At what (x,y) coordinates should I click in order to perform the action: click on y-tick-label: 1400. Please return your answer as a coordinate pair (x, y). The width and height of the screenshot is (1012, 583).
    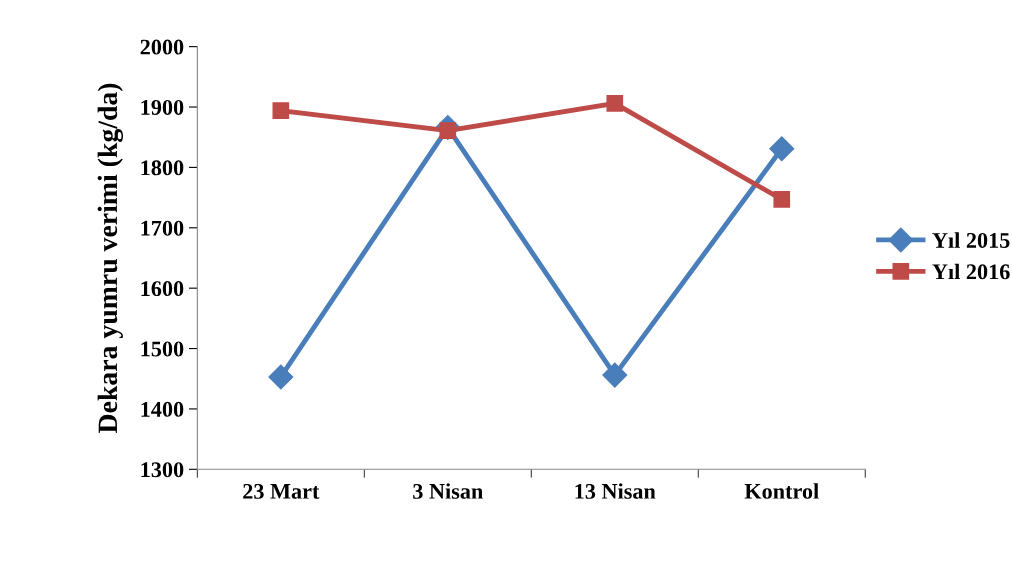
    Looking at the image, I should click on (162, 409).